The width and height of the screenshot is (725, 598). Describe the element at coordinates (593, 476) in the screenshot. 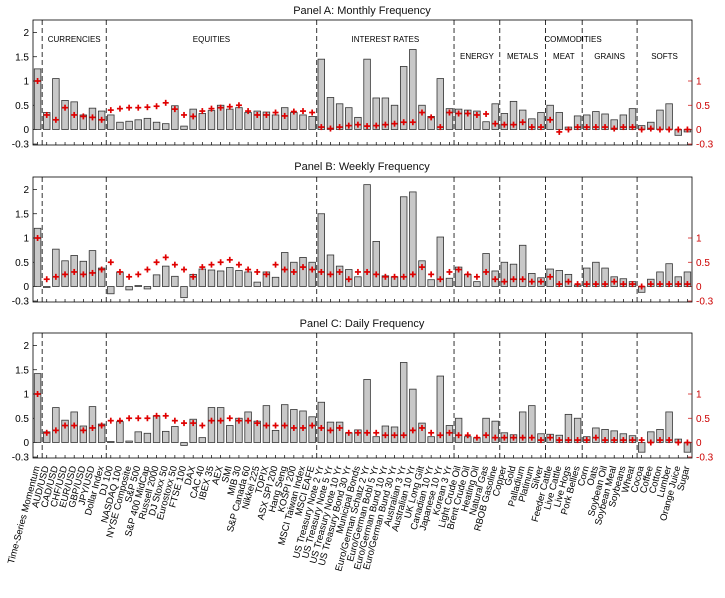

I see `category-label: Oats` at that location.